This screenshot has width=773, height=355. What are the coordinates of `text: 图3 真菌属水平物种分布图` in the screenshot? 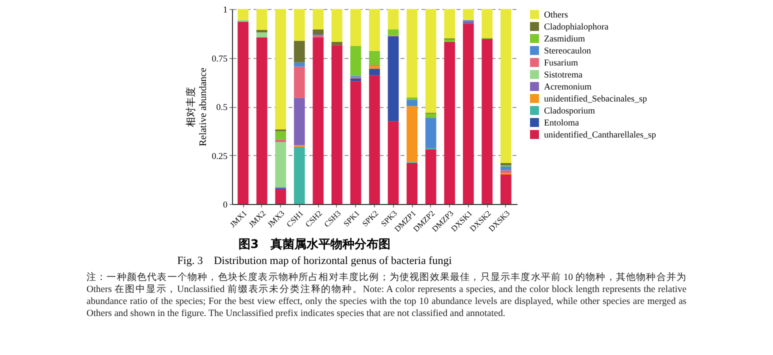 It's located at (314, 244).